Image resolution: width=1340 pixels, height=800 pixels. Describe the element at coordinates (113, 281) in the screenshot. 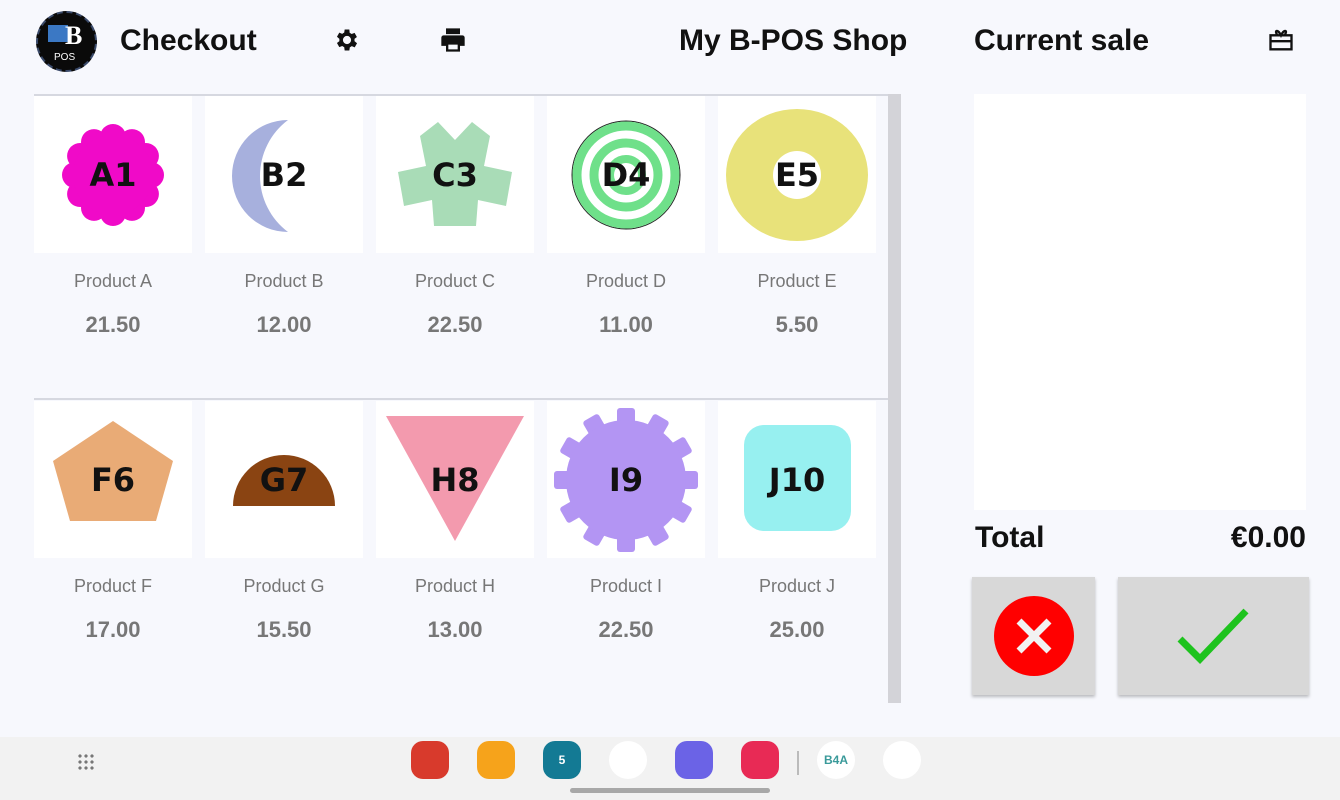

I see `product-name: Product A` at that location.